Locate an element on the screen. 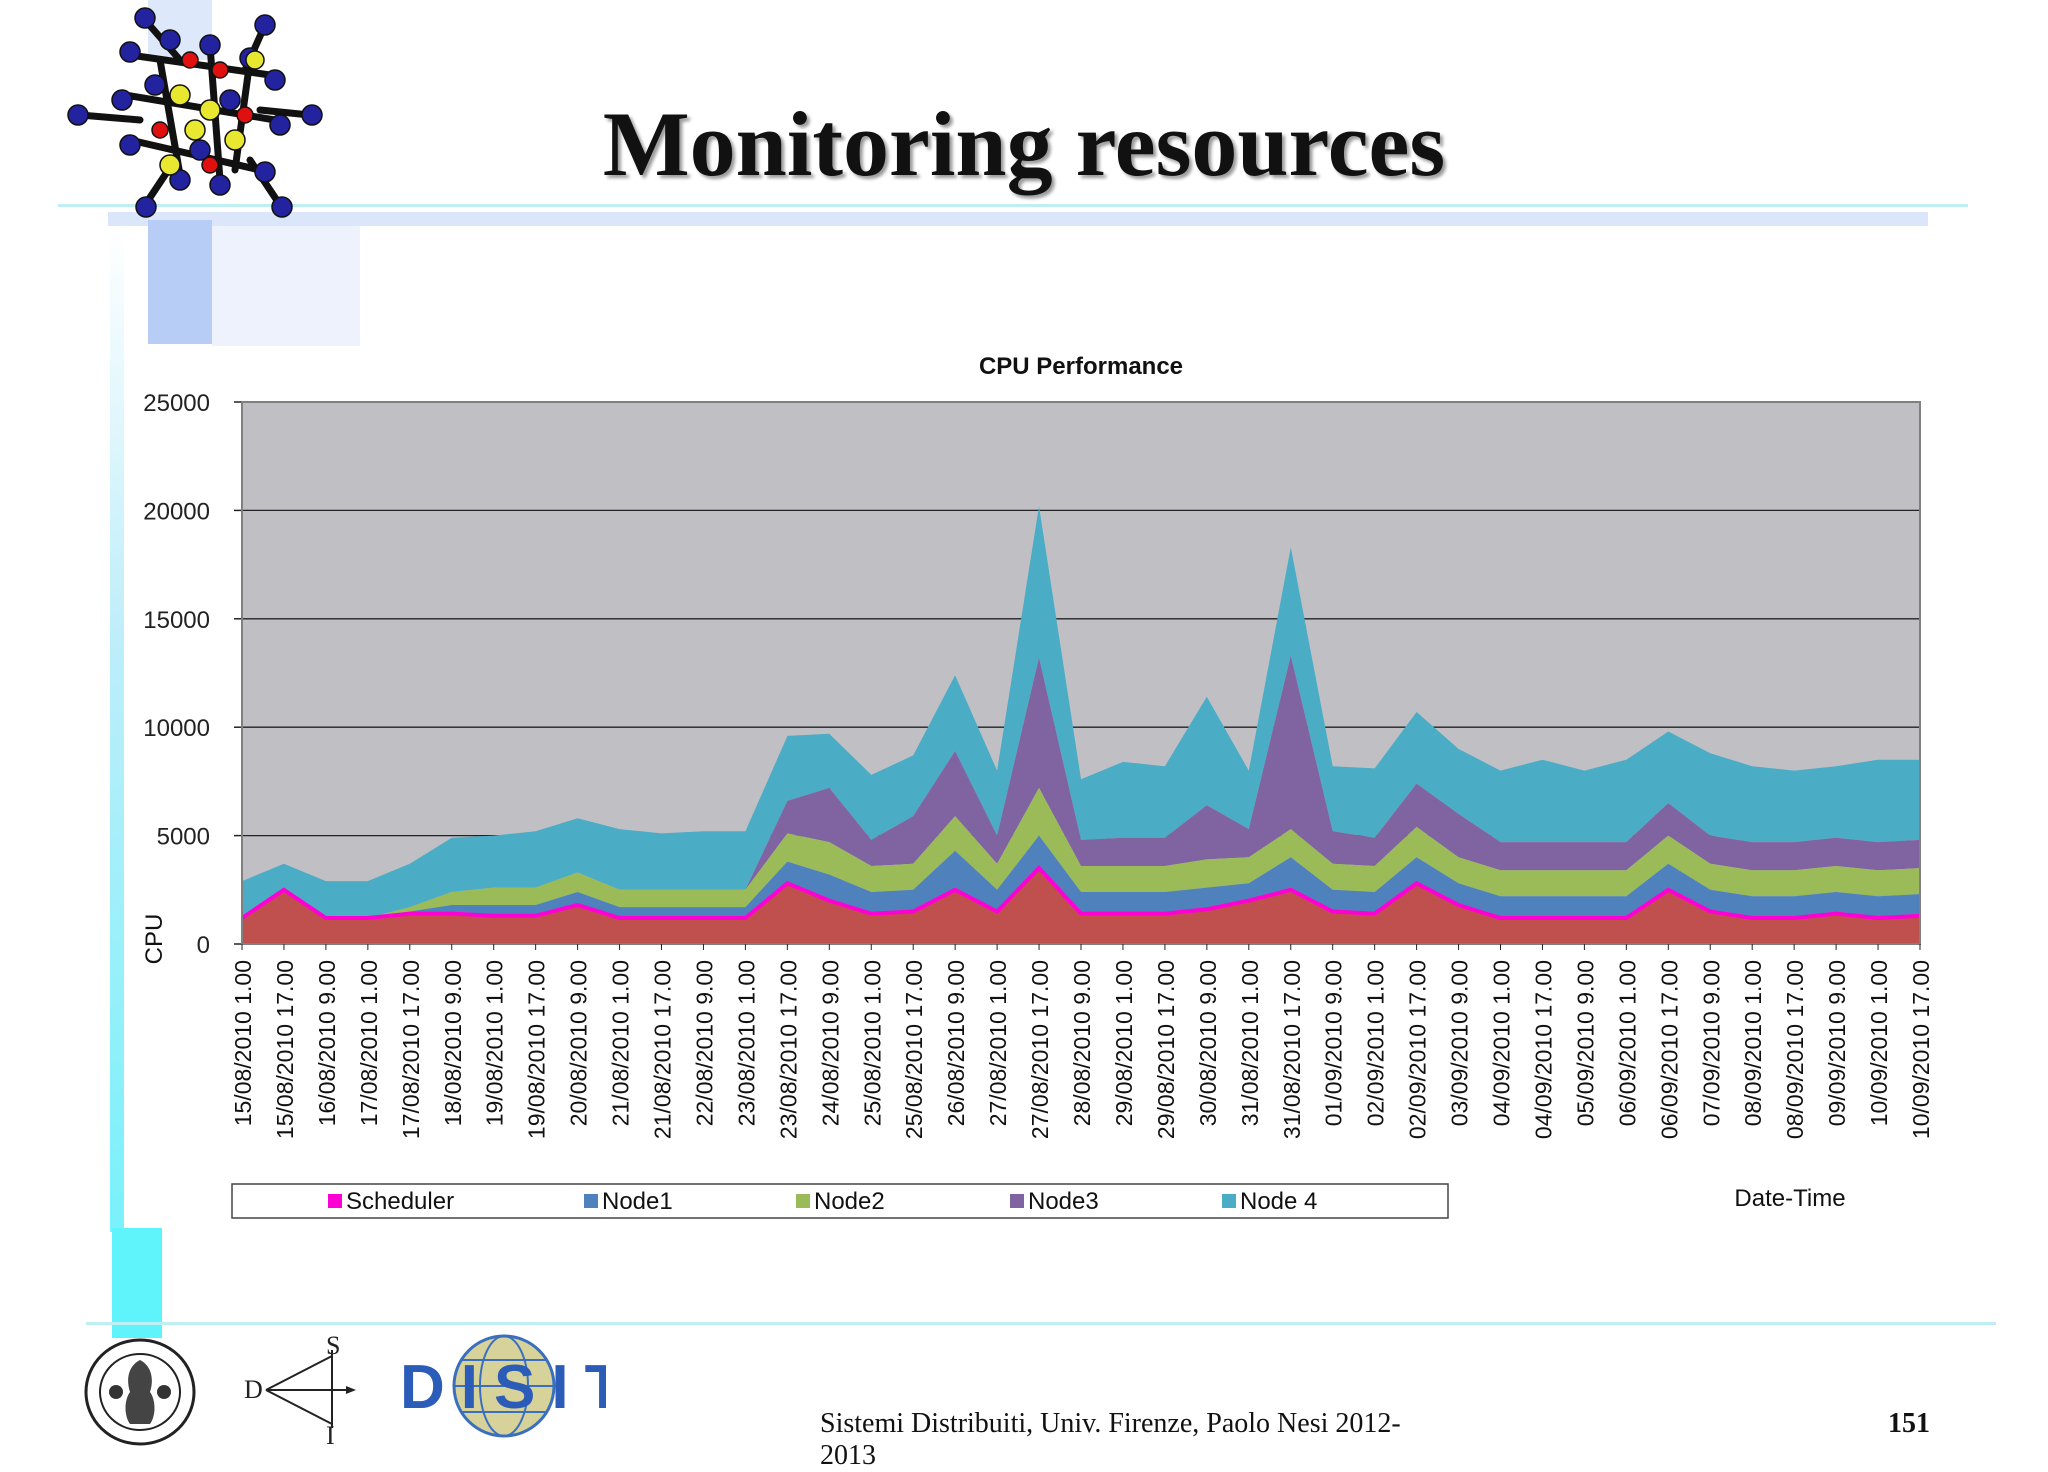  dsi-logo: D S I is located at coordinates (300, 1391).